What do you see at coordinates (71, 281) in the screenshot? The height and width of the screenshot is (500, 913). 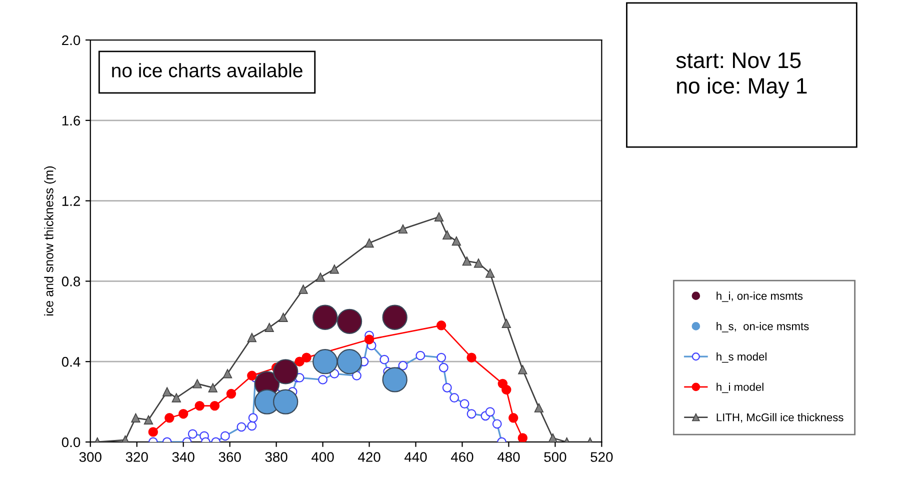 I see `y-tick-label: 0.8` at bounding box center [71, 281].